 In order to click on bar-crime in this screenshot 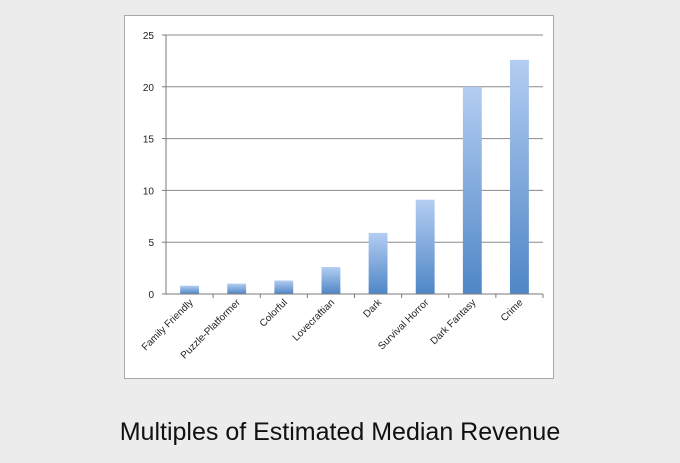, I will do `click(519, 176)`.